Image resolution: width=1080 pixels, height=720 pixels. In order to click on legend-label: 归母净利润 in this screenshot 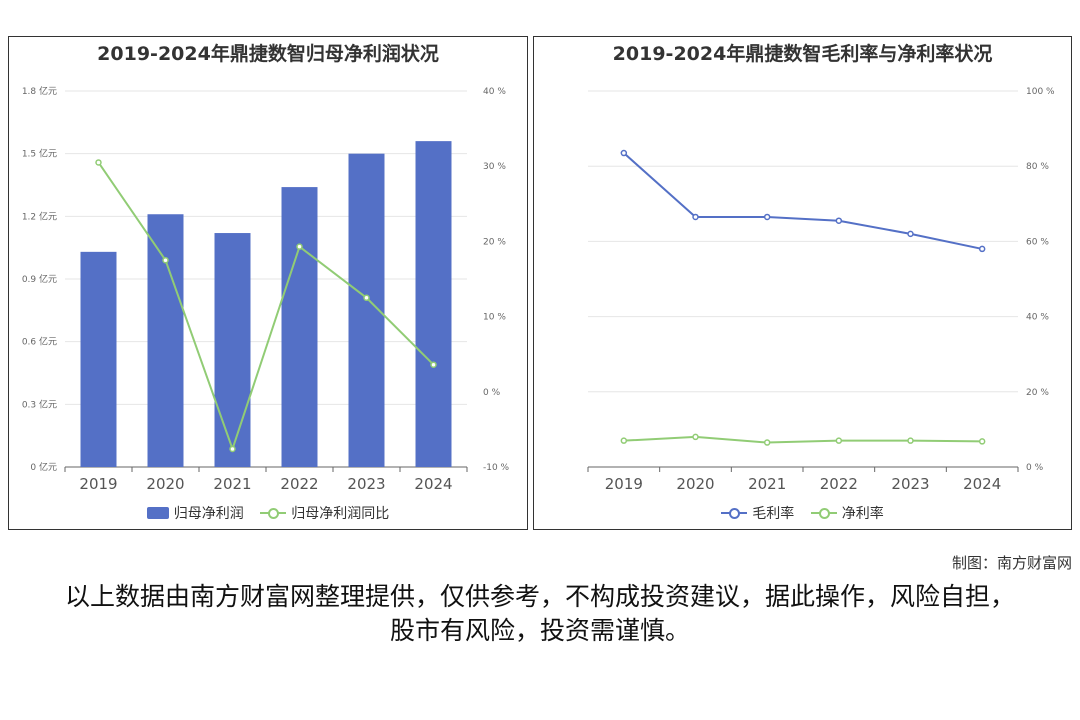, I will do `click(208, 514)`.